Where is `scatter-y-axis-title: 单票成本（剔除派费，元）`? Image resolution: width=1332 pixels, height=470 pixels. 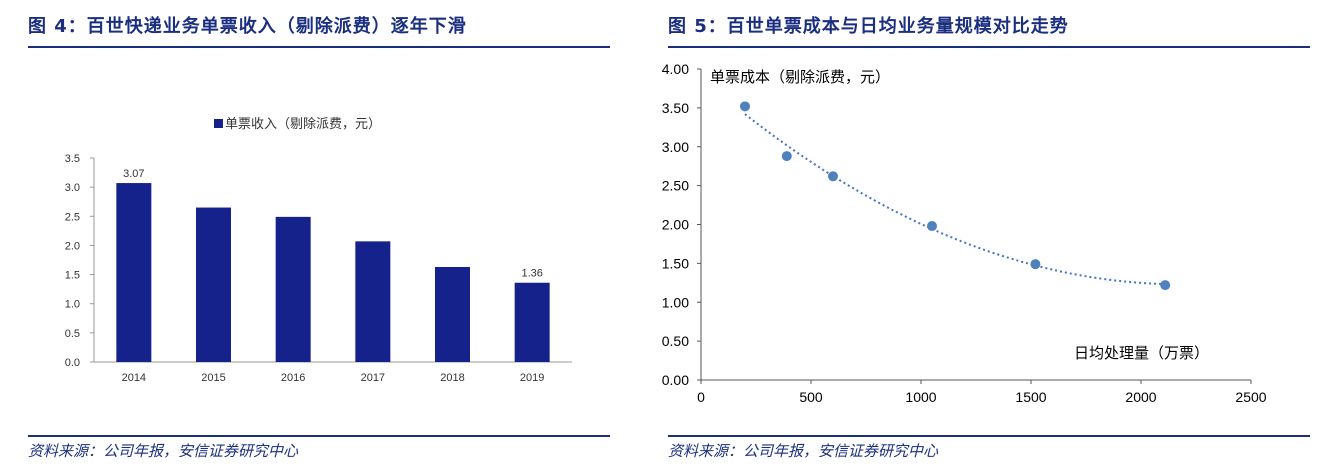
scatter-y-axis-title: 单票成本（剔除派费，元） is located at coordinates (800, 77).